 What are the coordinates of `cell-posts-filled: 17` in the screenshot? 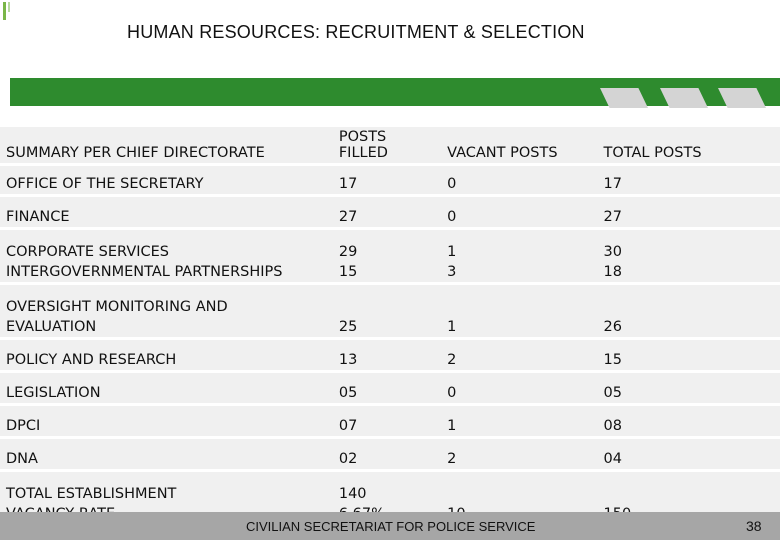 It's located at (387, 180).